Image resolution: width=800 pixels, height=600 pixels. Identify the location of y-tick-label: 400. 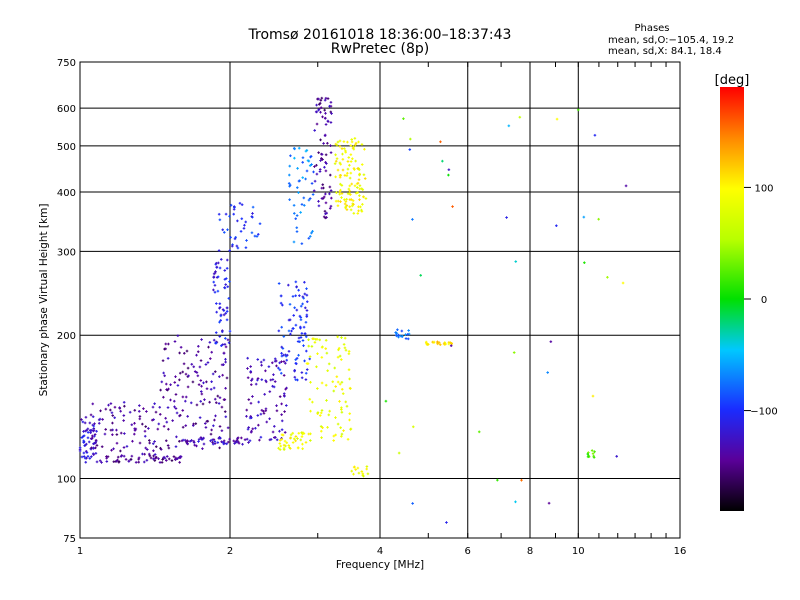
(66, 193).